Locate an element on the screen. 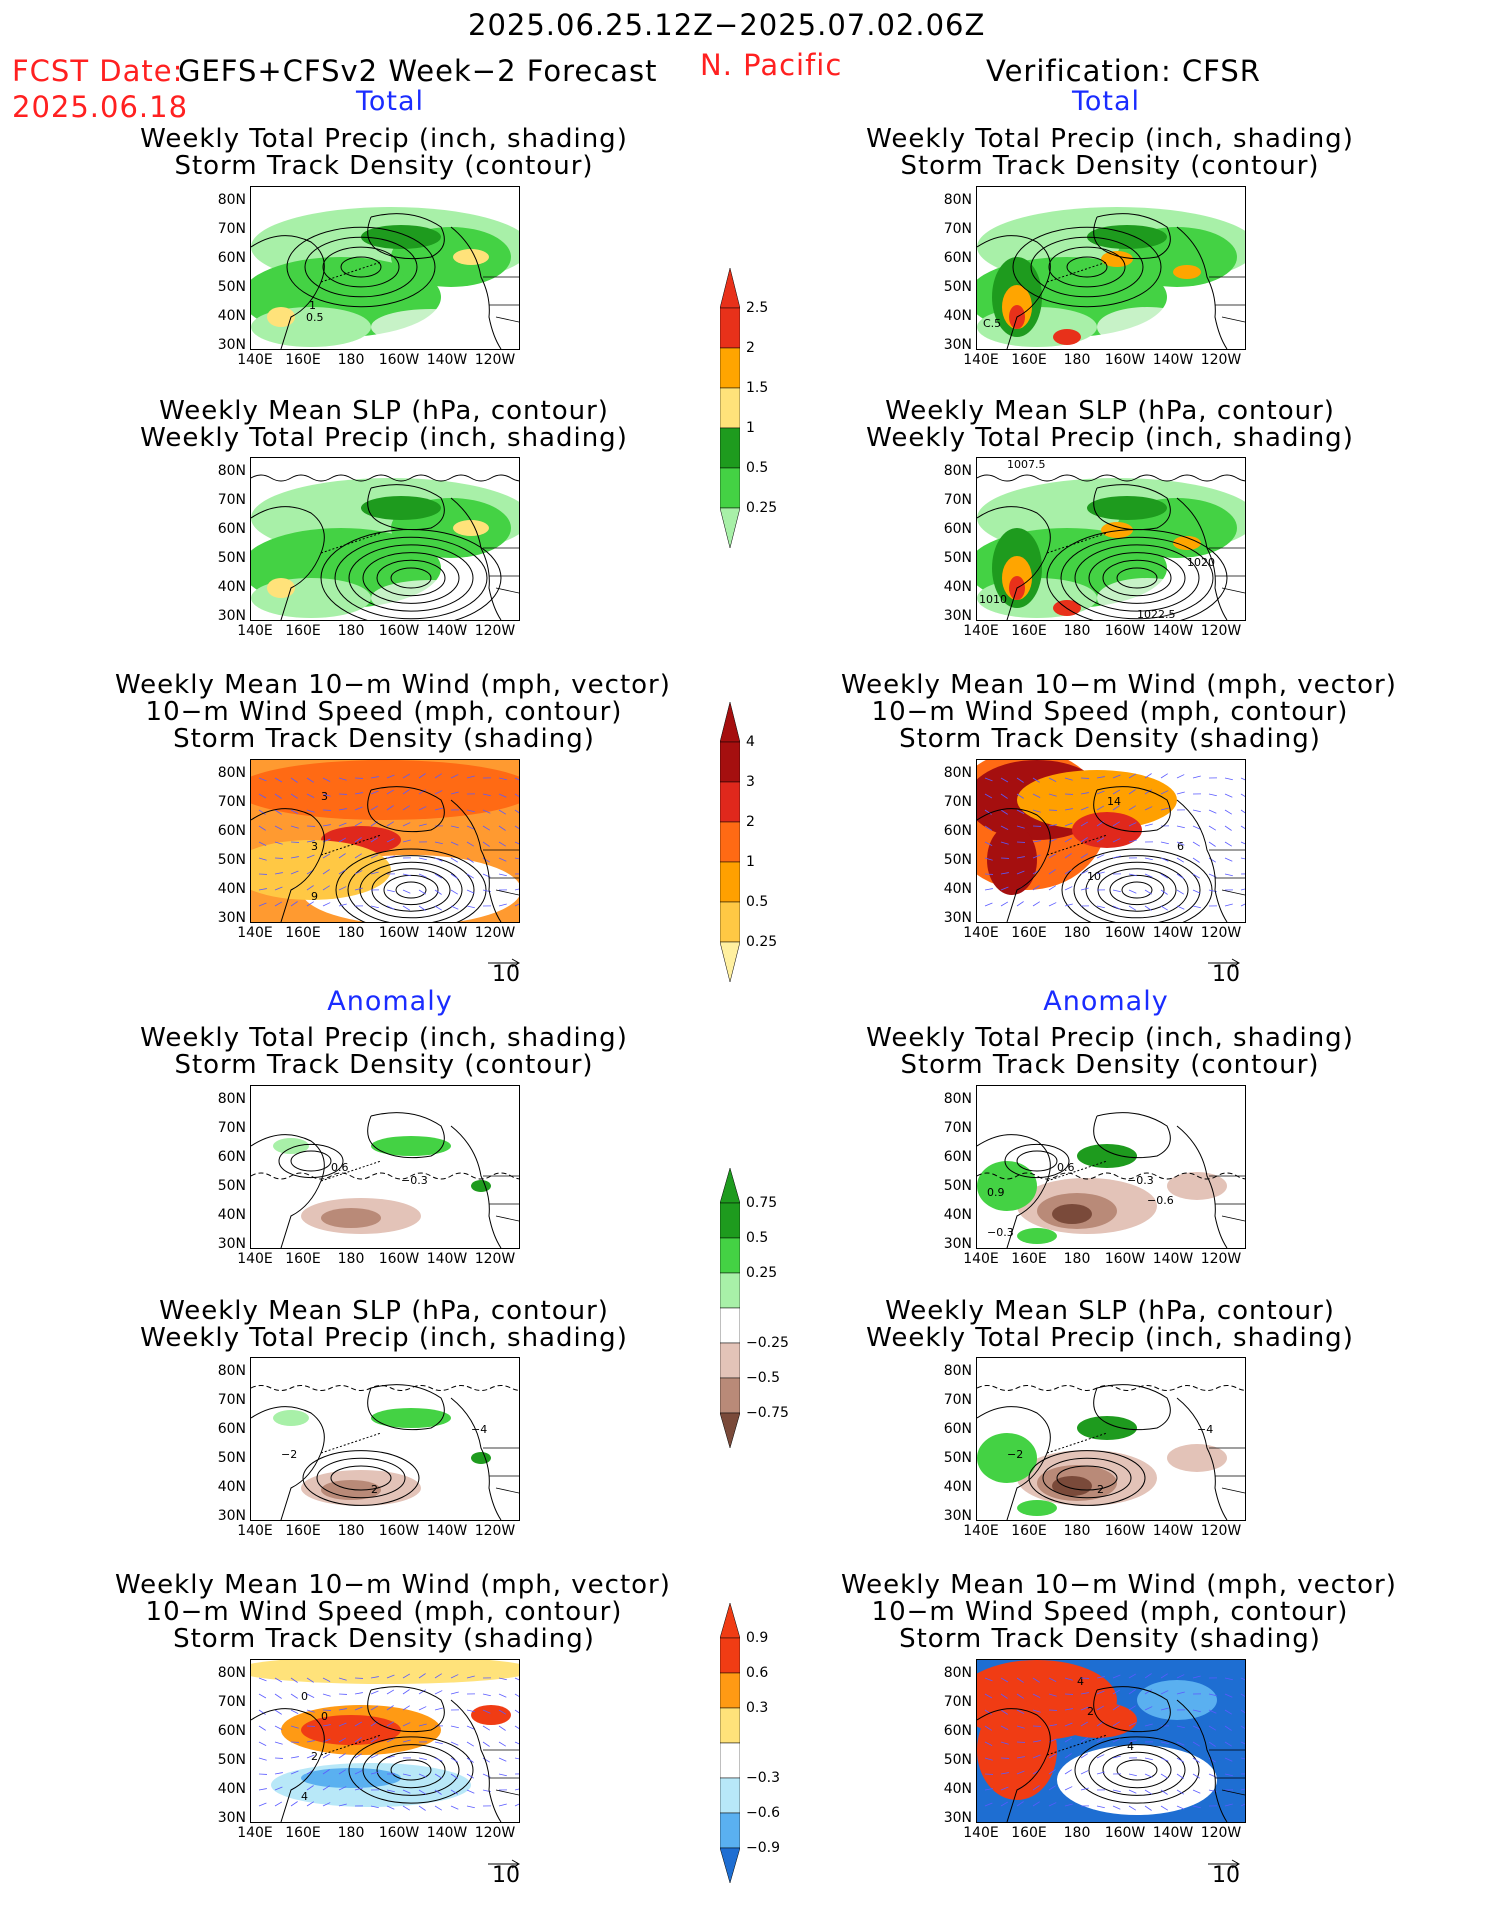 The height and width of the screenshot is (1925, 1487). lon-tick-label: 180 is located at coordinates (1077, 1259).